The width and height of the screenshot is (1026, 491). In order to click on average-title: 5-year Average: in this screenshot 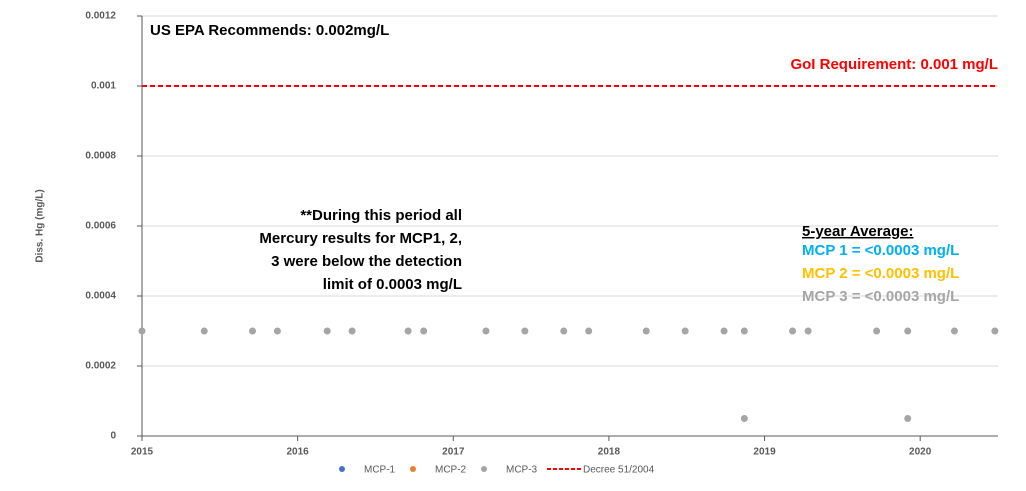, I will do `click(857, 231)`.